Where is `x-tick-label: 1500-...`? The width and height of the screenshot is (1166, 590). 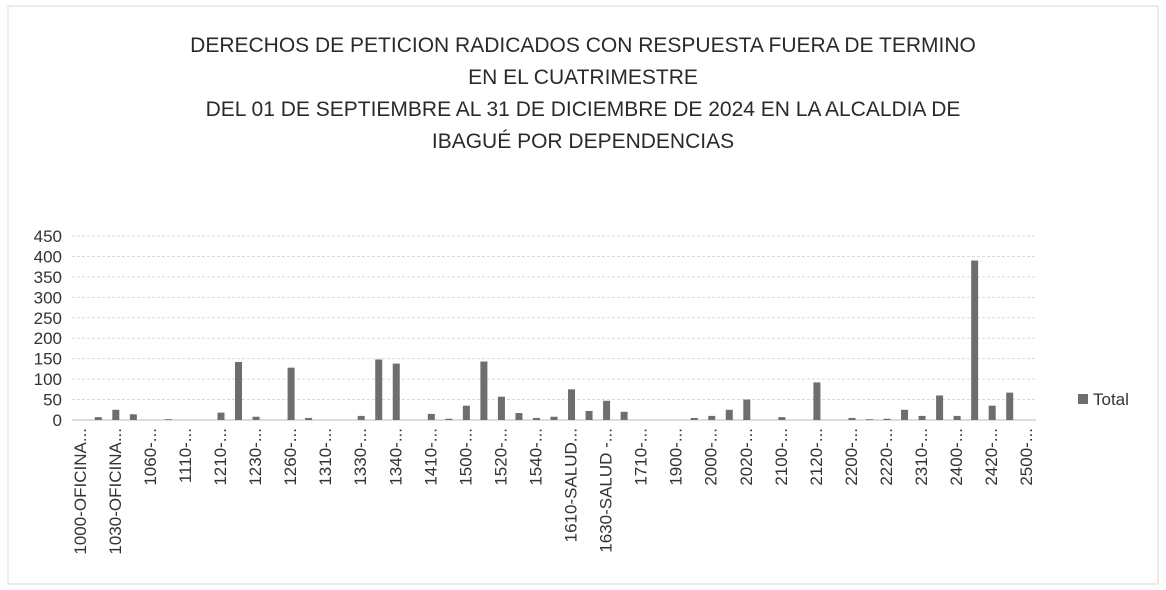
x-tick-label: 1500-... is located at coordinates (465, 457).